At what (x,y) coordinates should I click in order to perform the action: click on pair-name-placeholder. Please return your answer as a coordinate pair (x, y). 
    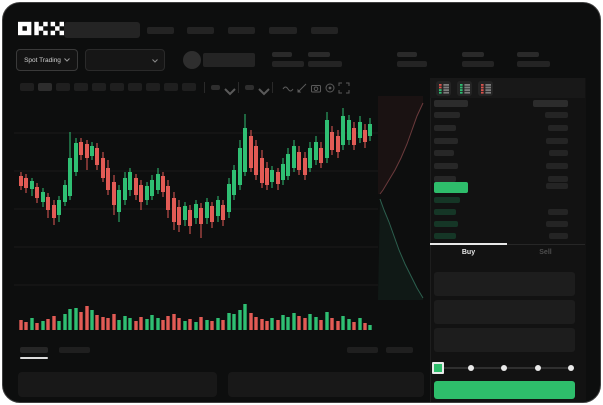
    Looking at the image, I should click on (229, 60).